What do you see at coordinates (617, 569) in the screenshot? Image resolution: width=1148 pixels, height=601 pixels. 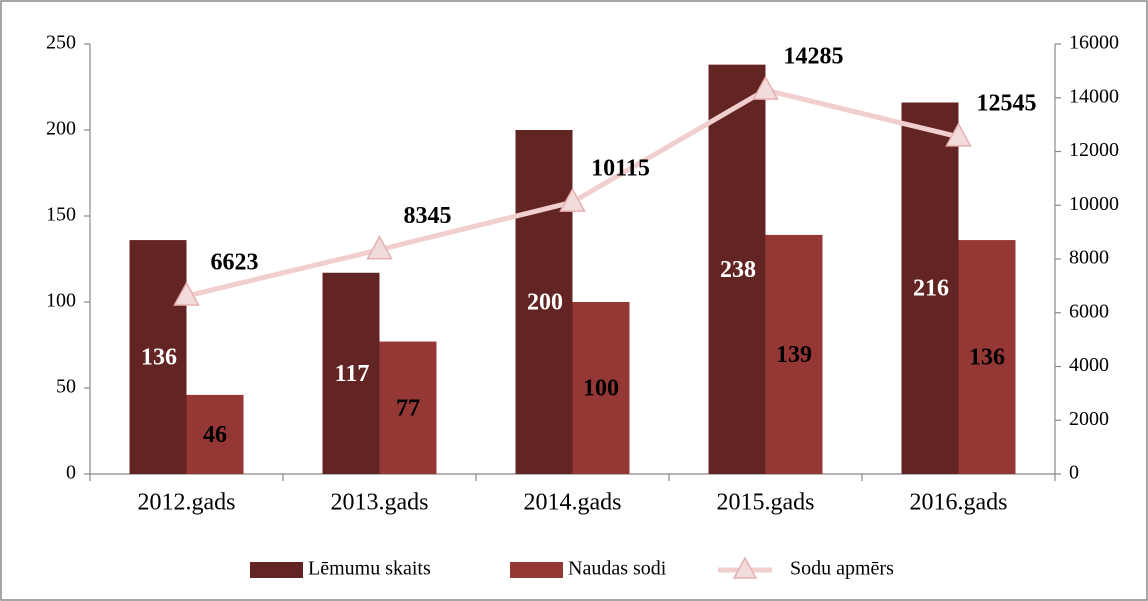 I see `legend-label: Naudas sodi` at bounding box center [617, 569].